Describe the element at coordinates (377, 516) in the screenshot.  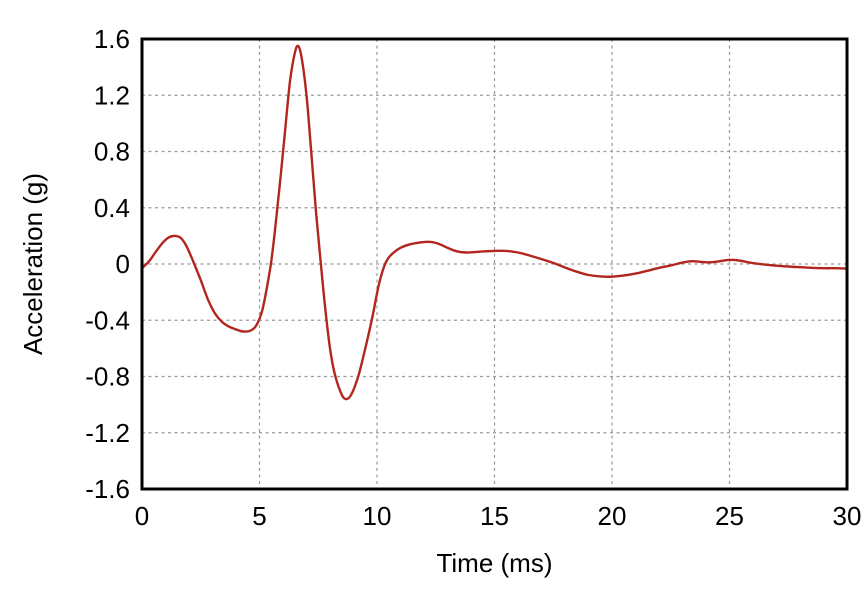
I see `x-tick-label: 10` at that location.